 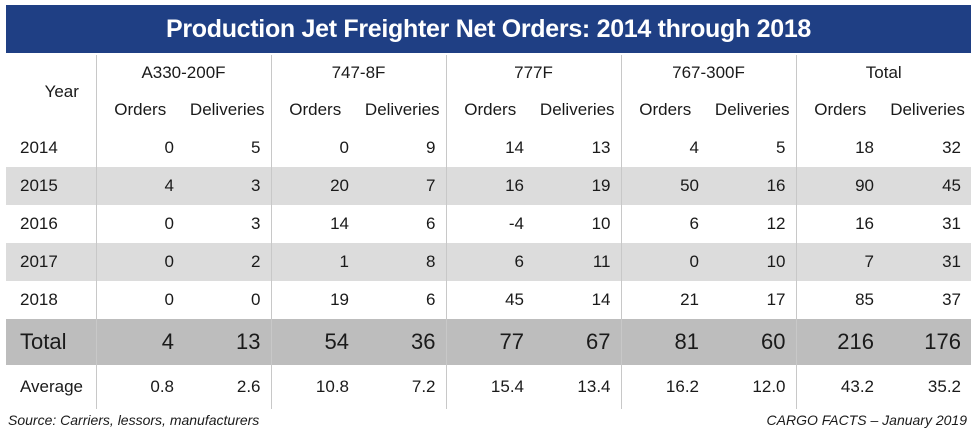 I want to click on group-header: Total, so click(x=883, y=73).